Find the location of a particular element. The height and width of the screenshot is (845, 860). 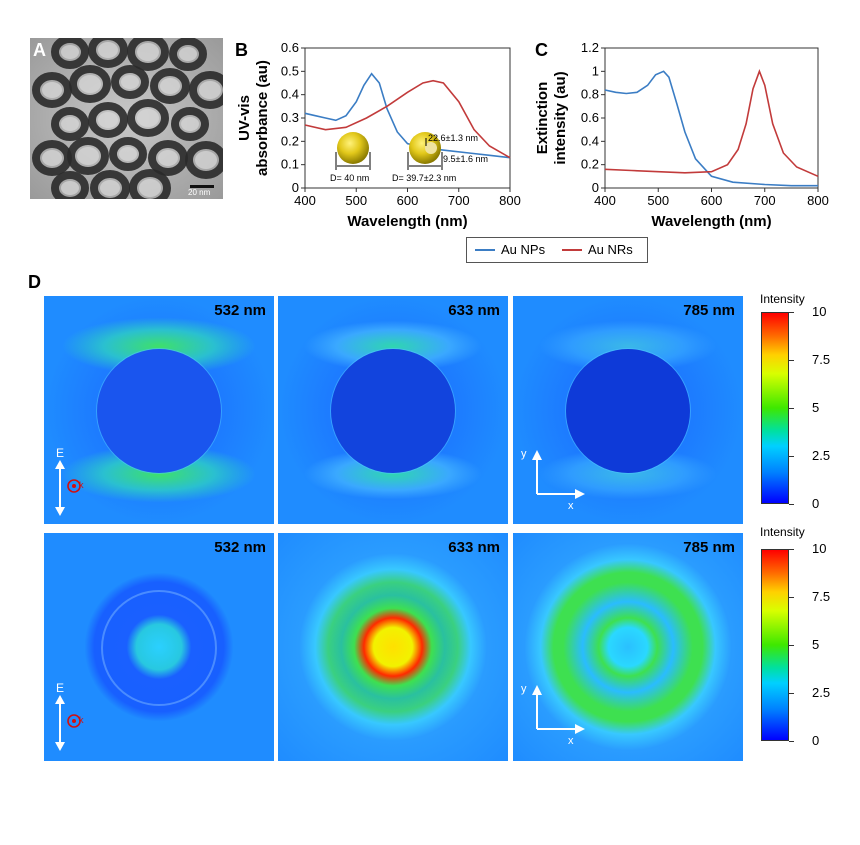

nanoparticle-disc is located at coordinates (159, 411).